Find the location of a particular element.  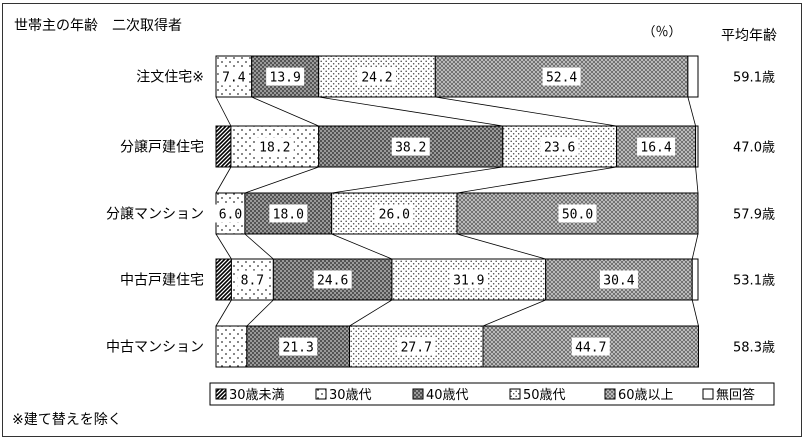

data-label: 27.7 is located at coordinates (416, 348).